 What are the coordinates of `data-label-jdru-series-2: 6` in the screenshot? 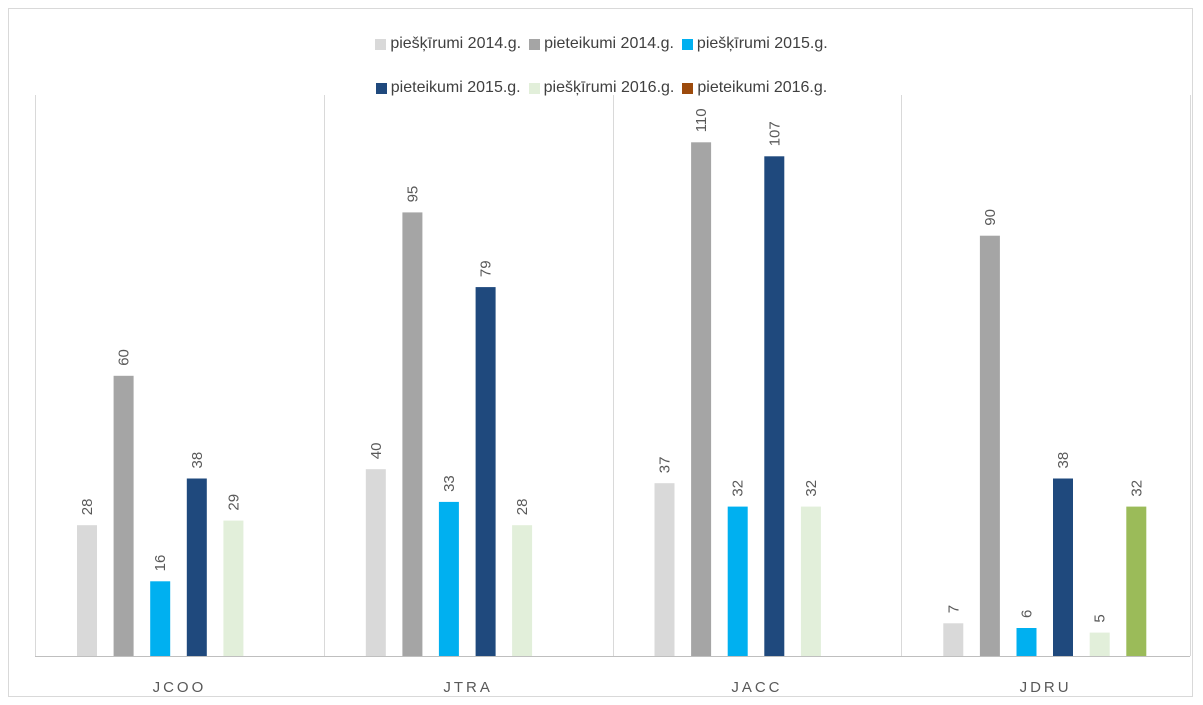 It's located at (1027, 614).